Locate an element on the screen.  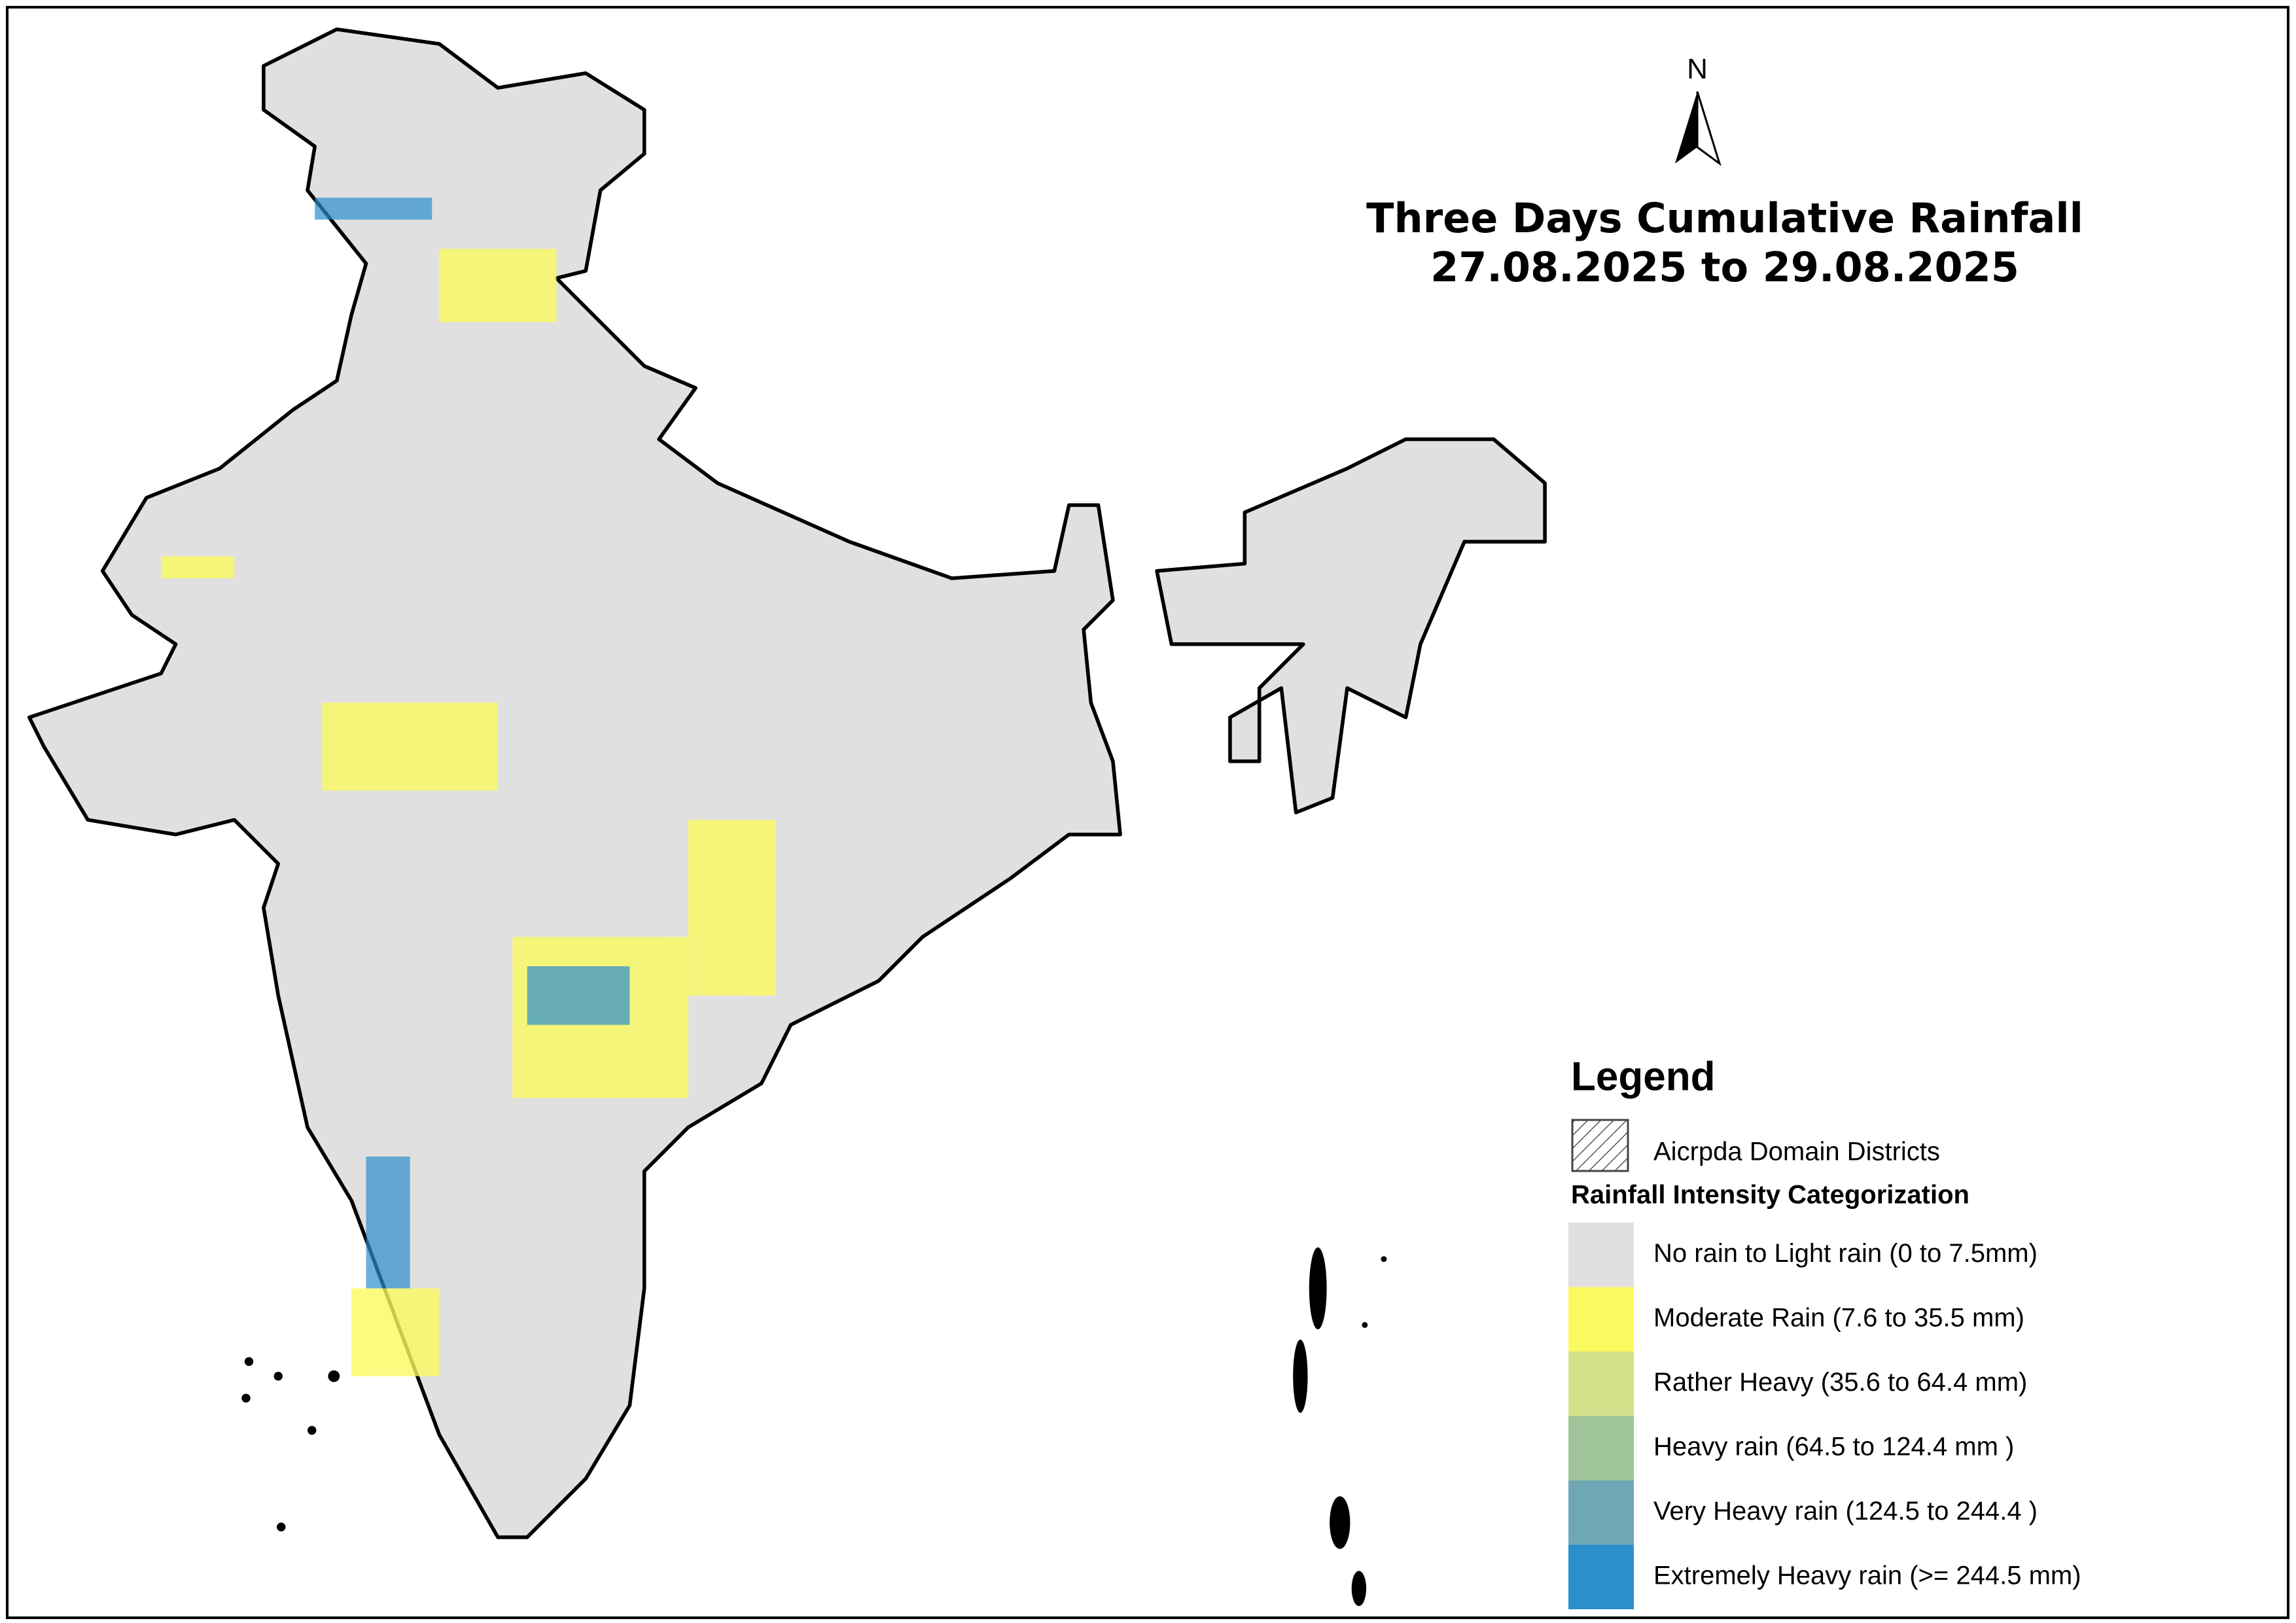
legend-heading: Rainfall Intensity Categorization is located at coordinates (1770, 1195).